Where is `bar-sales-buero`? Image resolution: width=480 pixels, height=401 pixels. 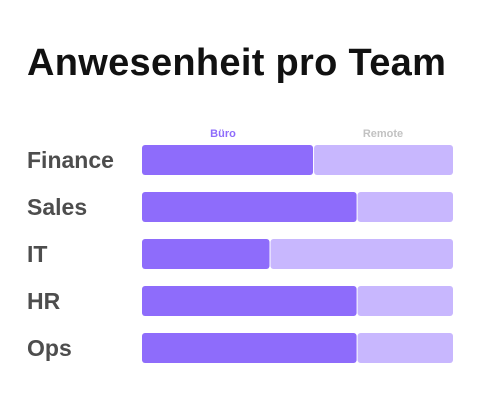 bar-sales-buero is located at coordinates (249, 207).